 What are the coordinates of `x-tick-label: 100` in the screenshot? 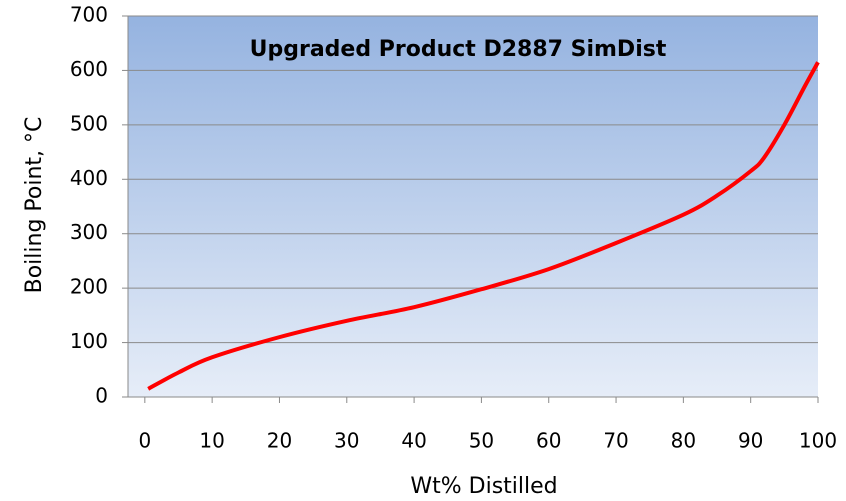 It's located at (818, 441).